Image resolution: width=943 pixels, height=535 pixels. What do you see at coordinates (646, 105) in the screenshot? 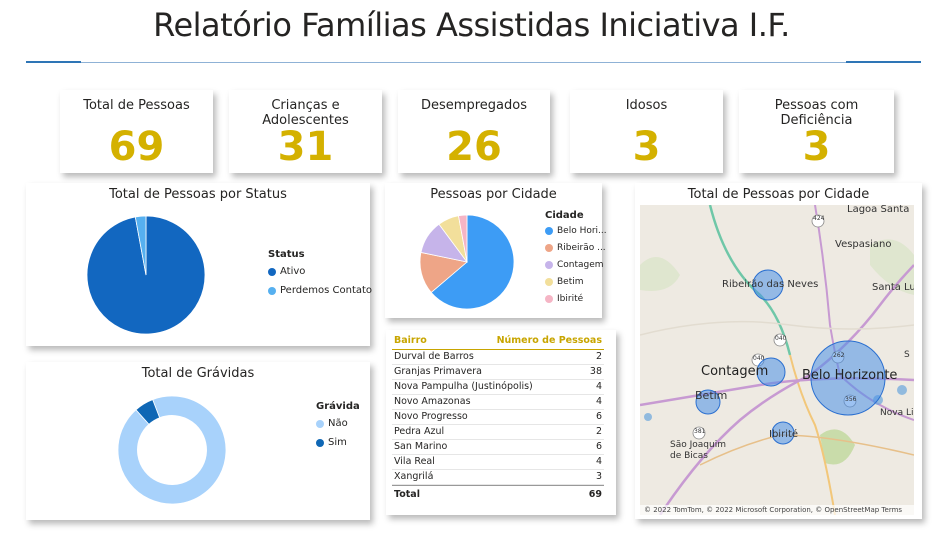
I see `kpi-label: Idosos` at bounding box center [646, 105].